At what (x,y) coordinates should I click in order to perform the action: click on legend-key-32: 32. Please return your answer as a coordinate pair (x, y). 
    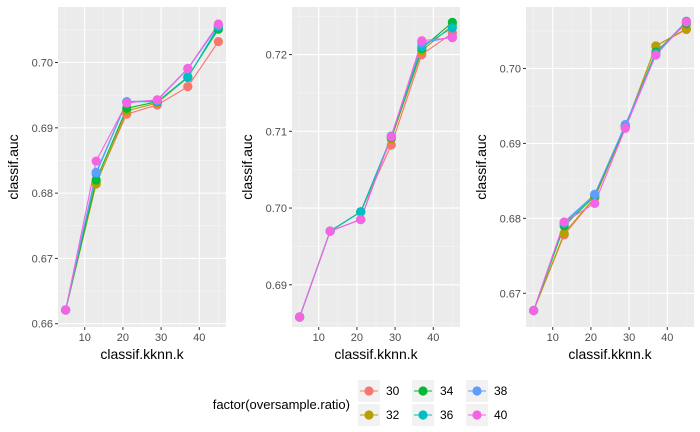
    Looking at the image, I should click on (379, 415).